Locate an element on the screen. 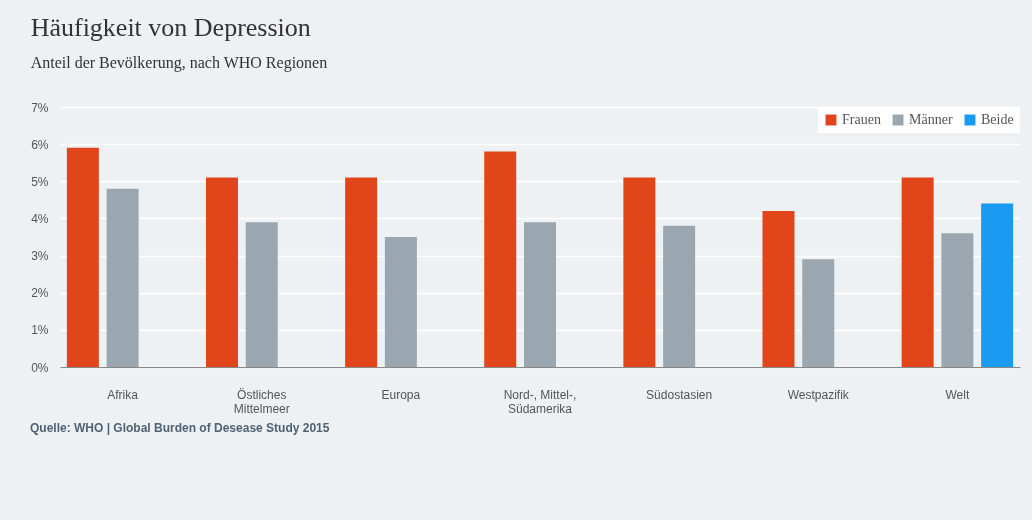  x-tick-label: Südostasien is located at coordinates (679, 394).